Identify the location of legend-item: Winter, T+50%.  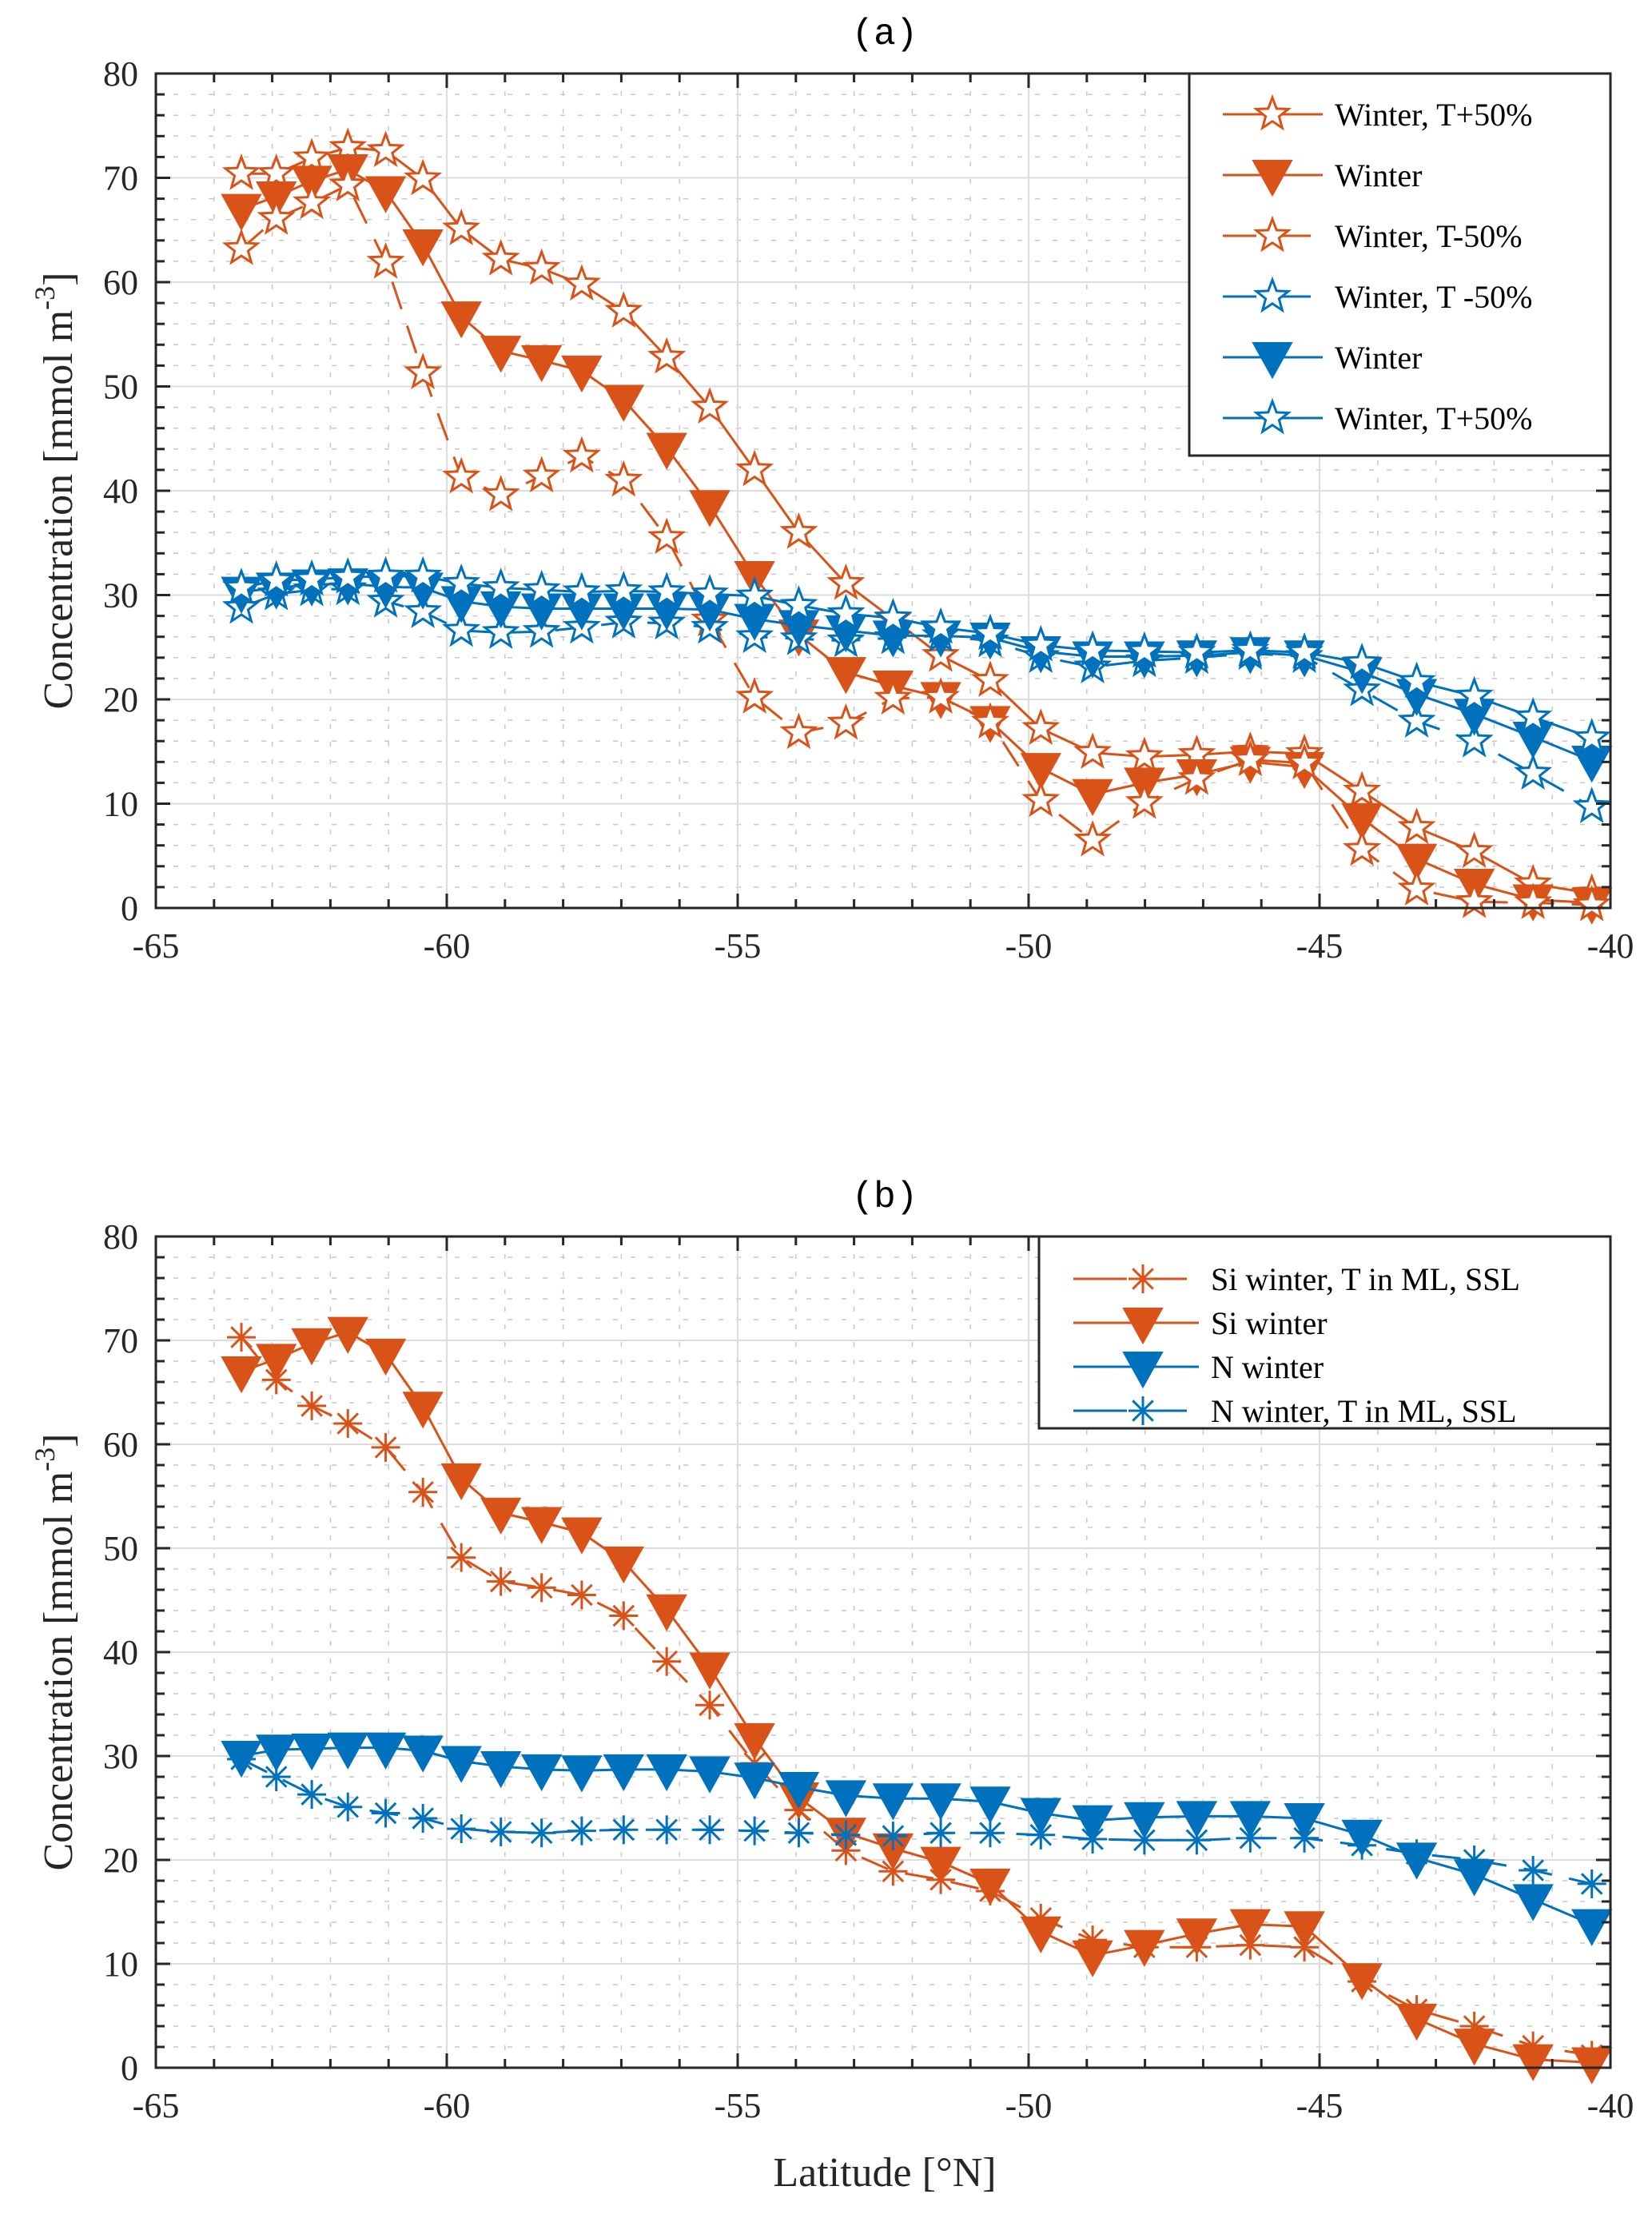
(1377, 114).